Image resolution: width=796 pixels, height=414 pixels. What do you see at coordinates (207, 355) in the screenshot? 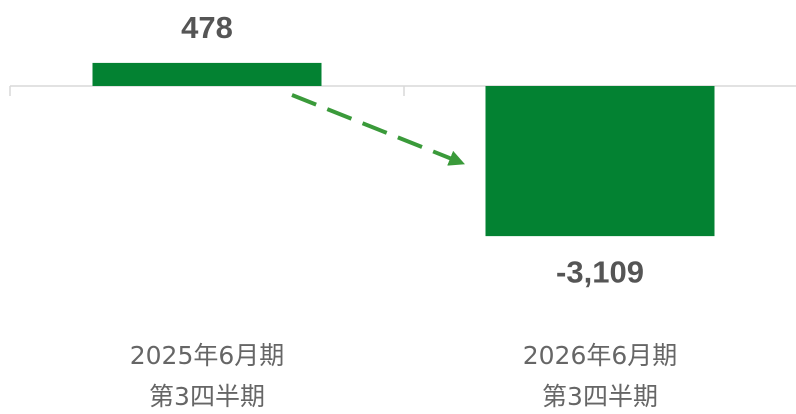
I see `x-tick-label: 2025年6月期` at bounding box center [207, 355].